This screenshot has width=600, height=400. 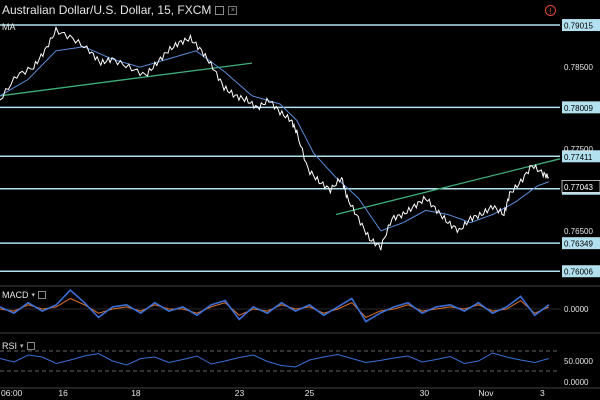 I want to click on ma-label: MA, so click(x=9, y=27).